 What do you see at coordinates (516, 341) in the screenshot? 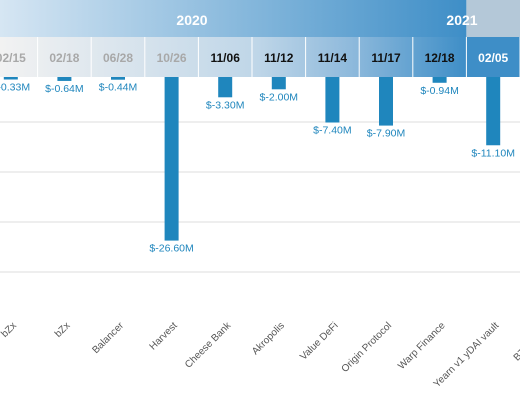
I see `category-label: BT.Finance` at bounding box center [516, 341].